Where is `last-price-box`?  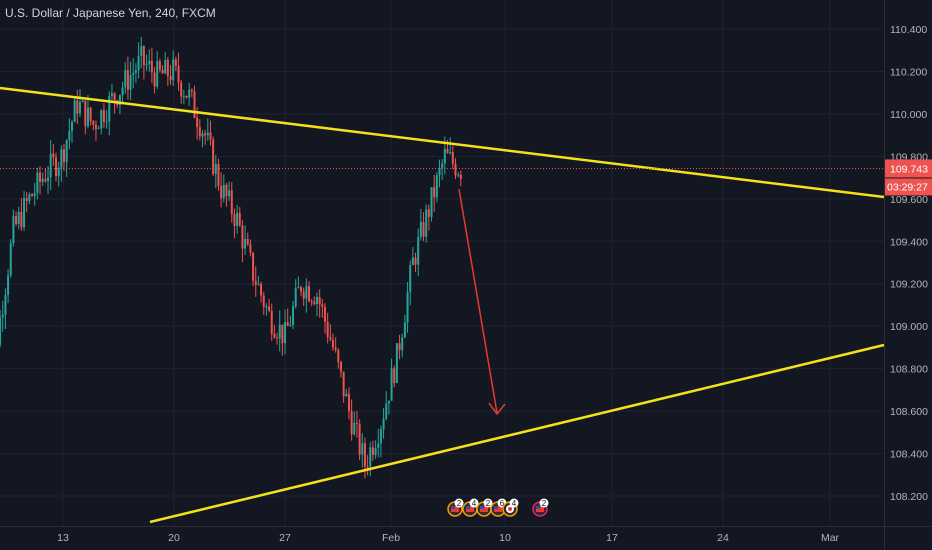 last-price-box is located at coordinates (908, 168).